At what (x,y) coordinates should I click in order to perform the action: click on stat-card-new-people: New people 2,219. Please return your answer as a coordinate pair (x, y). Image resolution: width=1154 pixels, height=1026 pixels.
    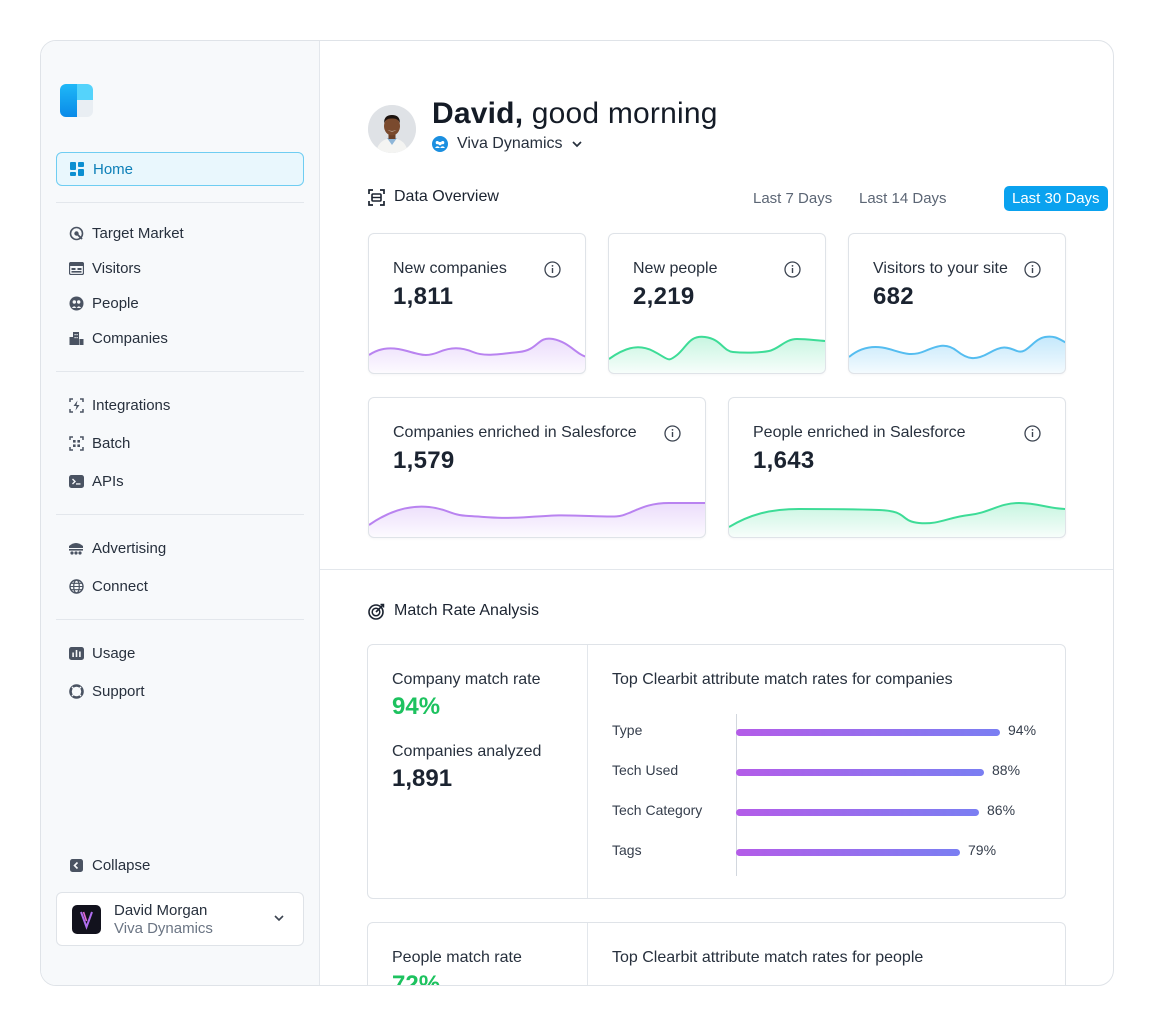
    Looking at the image, I should click on (717, 303).